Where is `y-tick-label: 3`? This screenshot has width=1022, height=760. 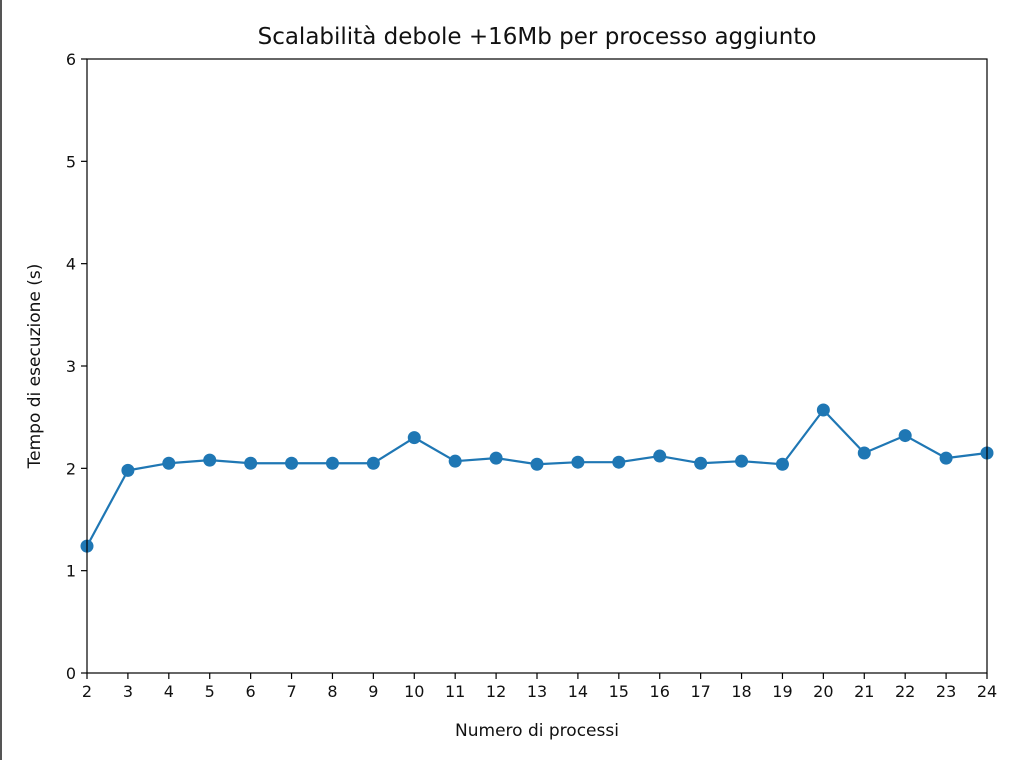 y-tick-label: 3 is located at coordinates (71, 366).